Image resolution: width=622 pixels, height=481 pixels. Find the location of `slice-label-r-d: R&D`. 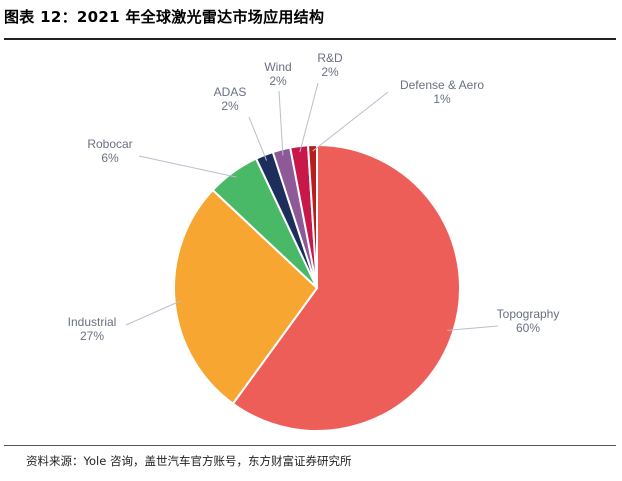

slice-label-r-d: R&D is located at coordinates (330, 58).